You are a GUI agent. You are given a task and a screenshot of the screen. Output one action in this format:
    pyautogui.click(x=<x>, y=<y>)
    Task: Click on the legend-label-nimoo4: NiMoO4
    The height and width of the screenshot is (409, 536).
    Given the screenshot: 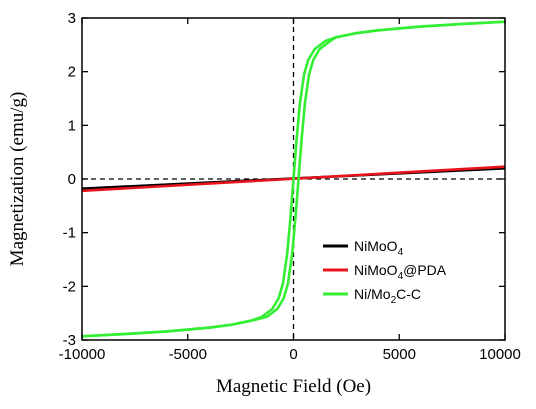 What is the action you would take?
    pyautogui.click(x=379, y=248)
    